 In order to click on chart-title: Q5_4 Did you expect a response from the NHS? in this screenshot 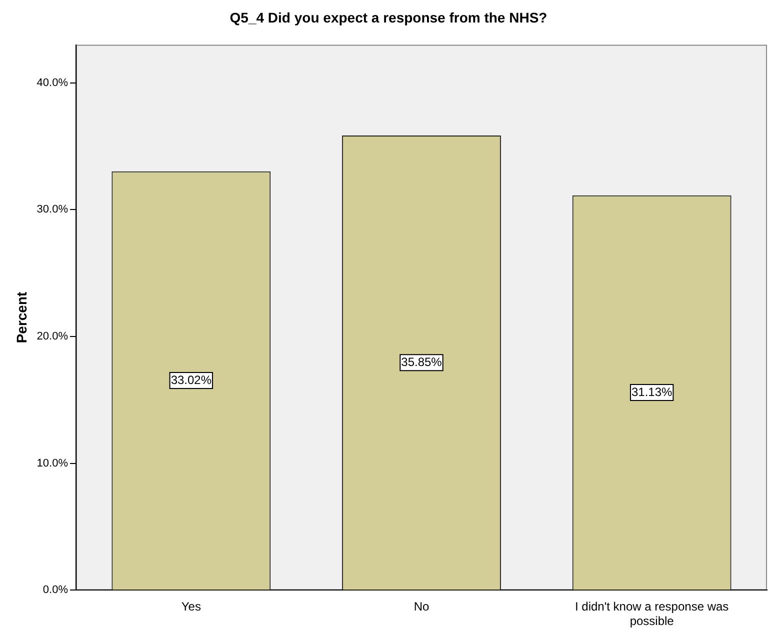, I will do `click(389, 17)`.